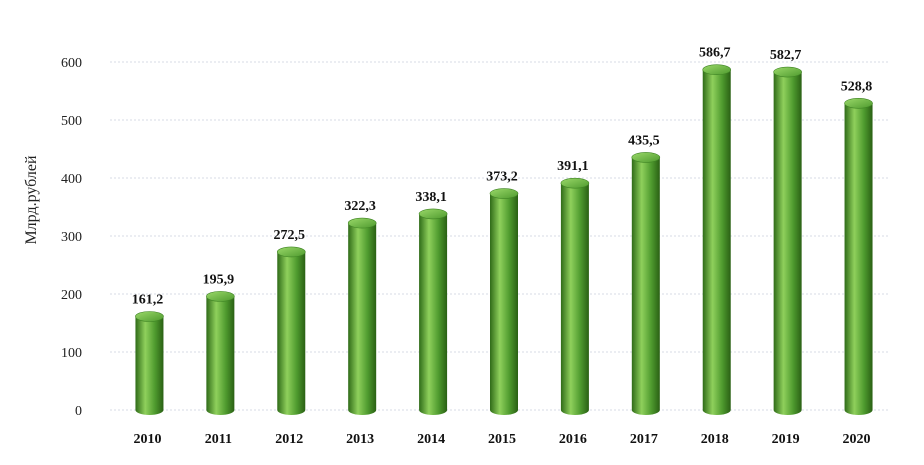 The height and width of the screenshot is (465, 924). What do you see at coordinates (71, 121) in the screenshot?
I see `y-tick-label: 500` at bounding box center [71, 121].